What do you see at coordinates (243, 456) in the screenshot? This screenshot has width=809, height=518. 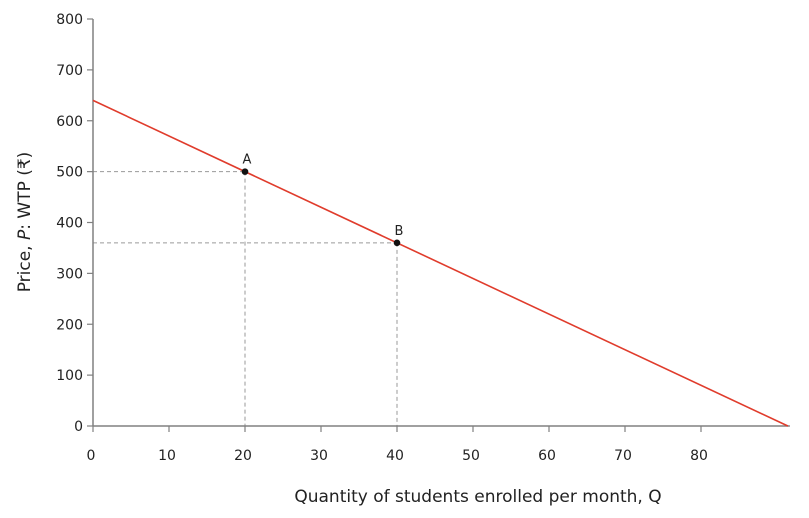 I see `x-tick-label: 20` at bounding box center [243, 456].